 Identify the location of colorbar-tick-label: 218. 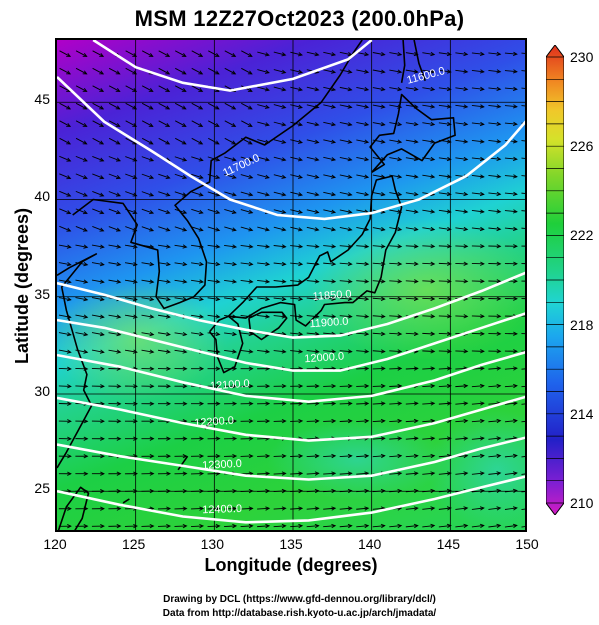
(582, 324).